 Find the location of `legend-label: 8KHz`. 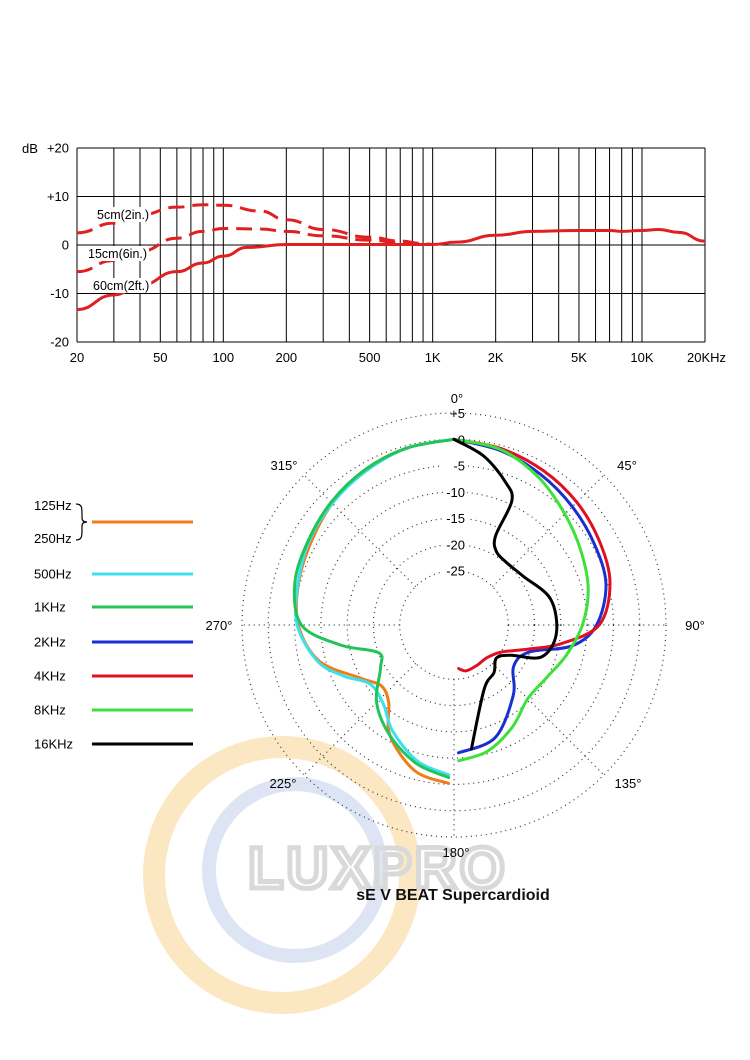

legend-label: 8KHz is located at coordinates (50, 710).